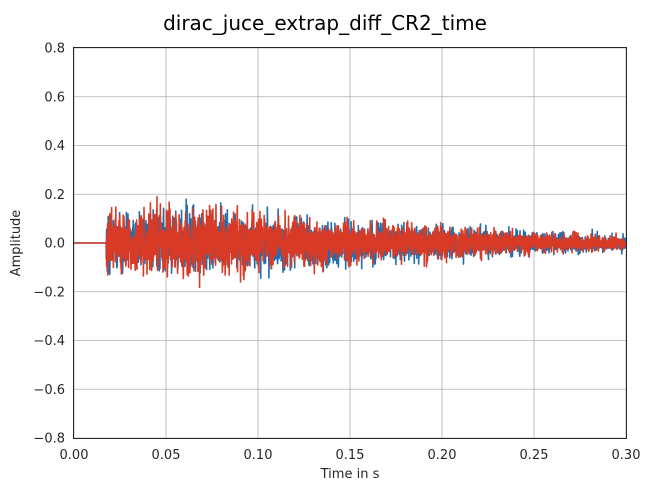 This screenshot has width=651, height=491. I want to click on y-tick-label: 0.2, so click(54, 195).